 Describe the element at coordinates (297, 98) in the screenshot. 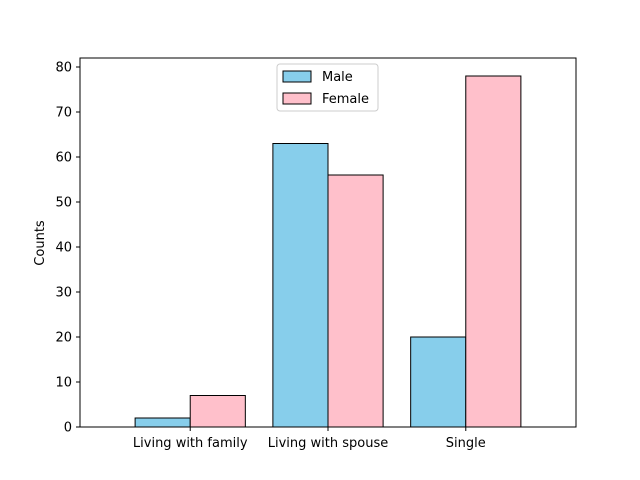

I see `legend-swatch-female` at that location.